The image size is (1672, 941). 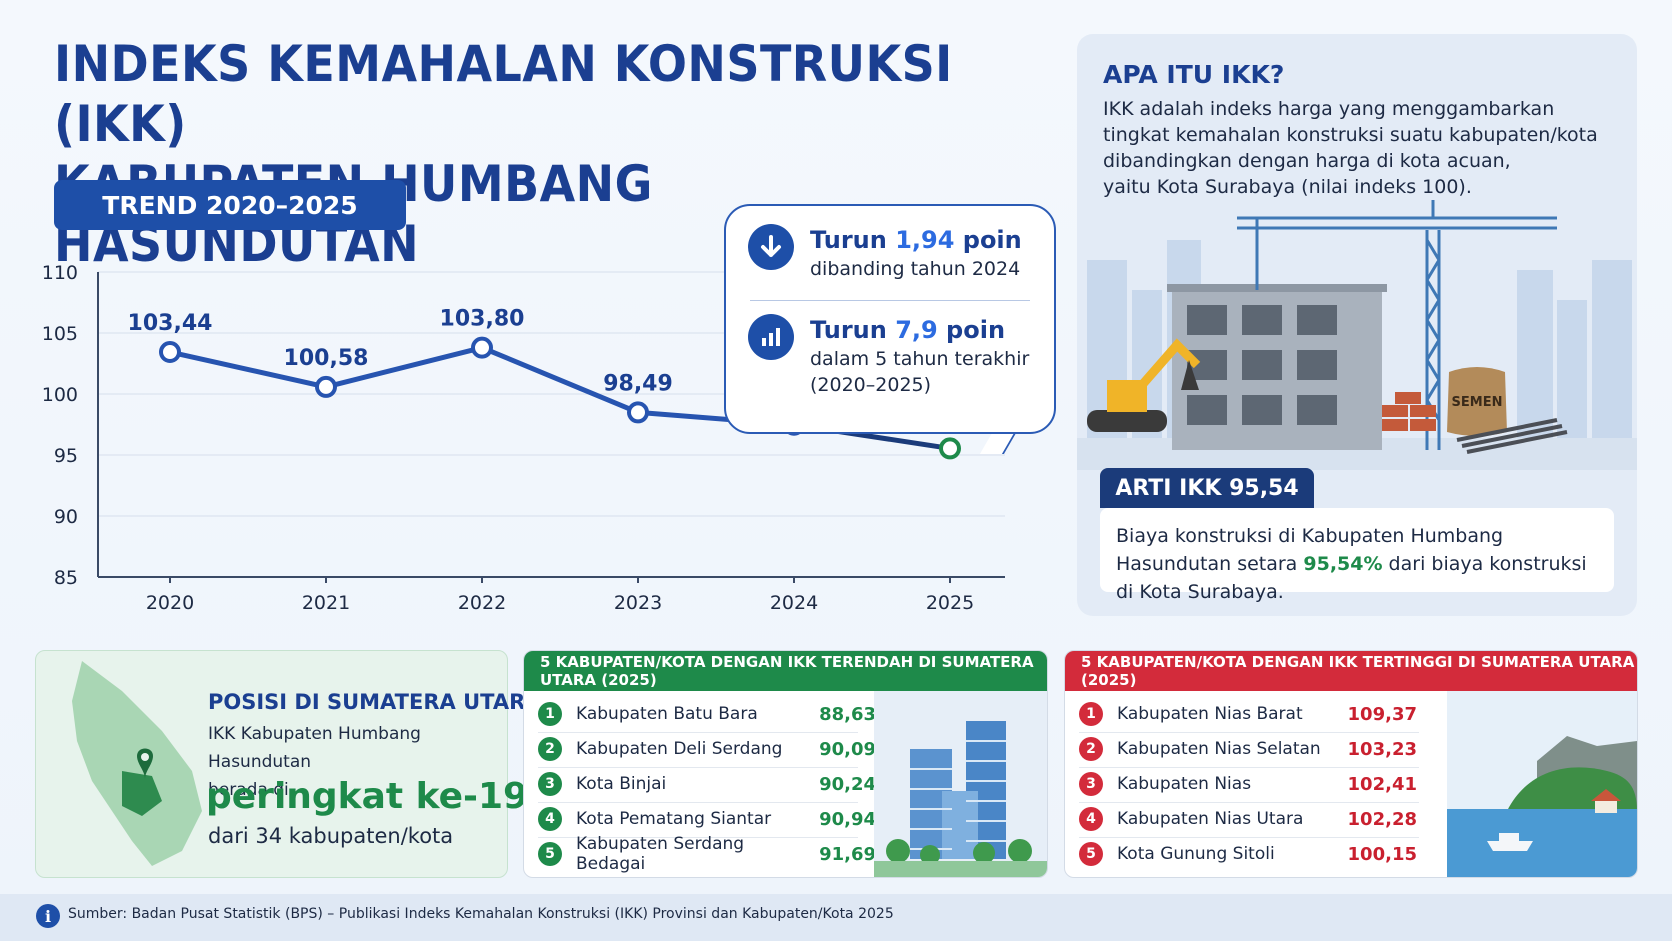 I want to click on x-tick-label: 2020, so click(x=170, y=603).